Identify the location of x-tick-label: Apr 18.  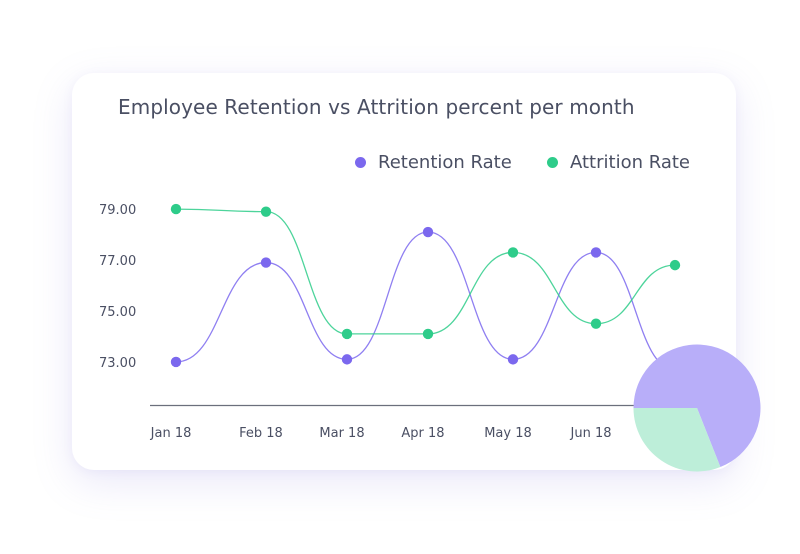
(422, 433).